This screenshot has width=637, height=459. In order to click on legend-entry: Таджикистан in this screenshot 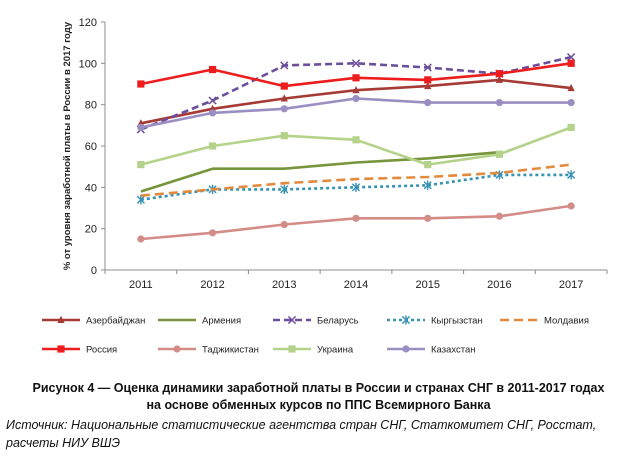, I will do `click(208, 350)`.